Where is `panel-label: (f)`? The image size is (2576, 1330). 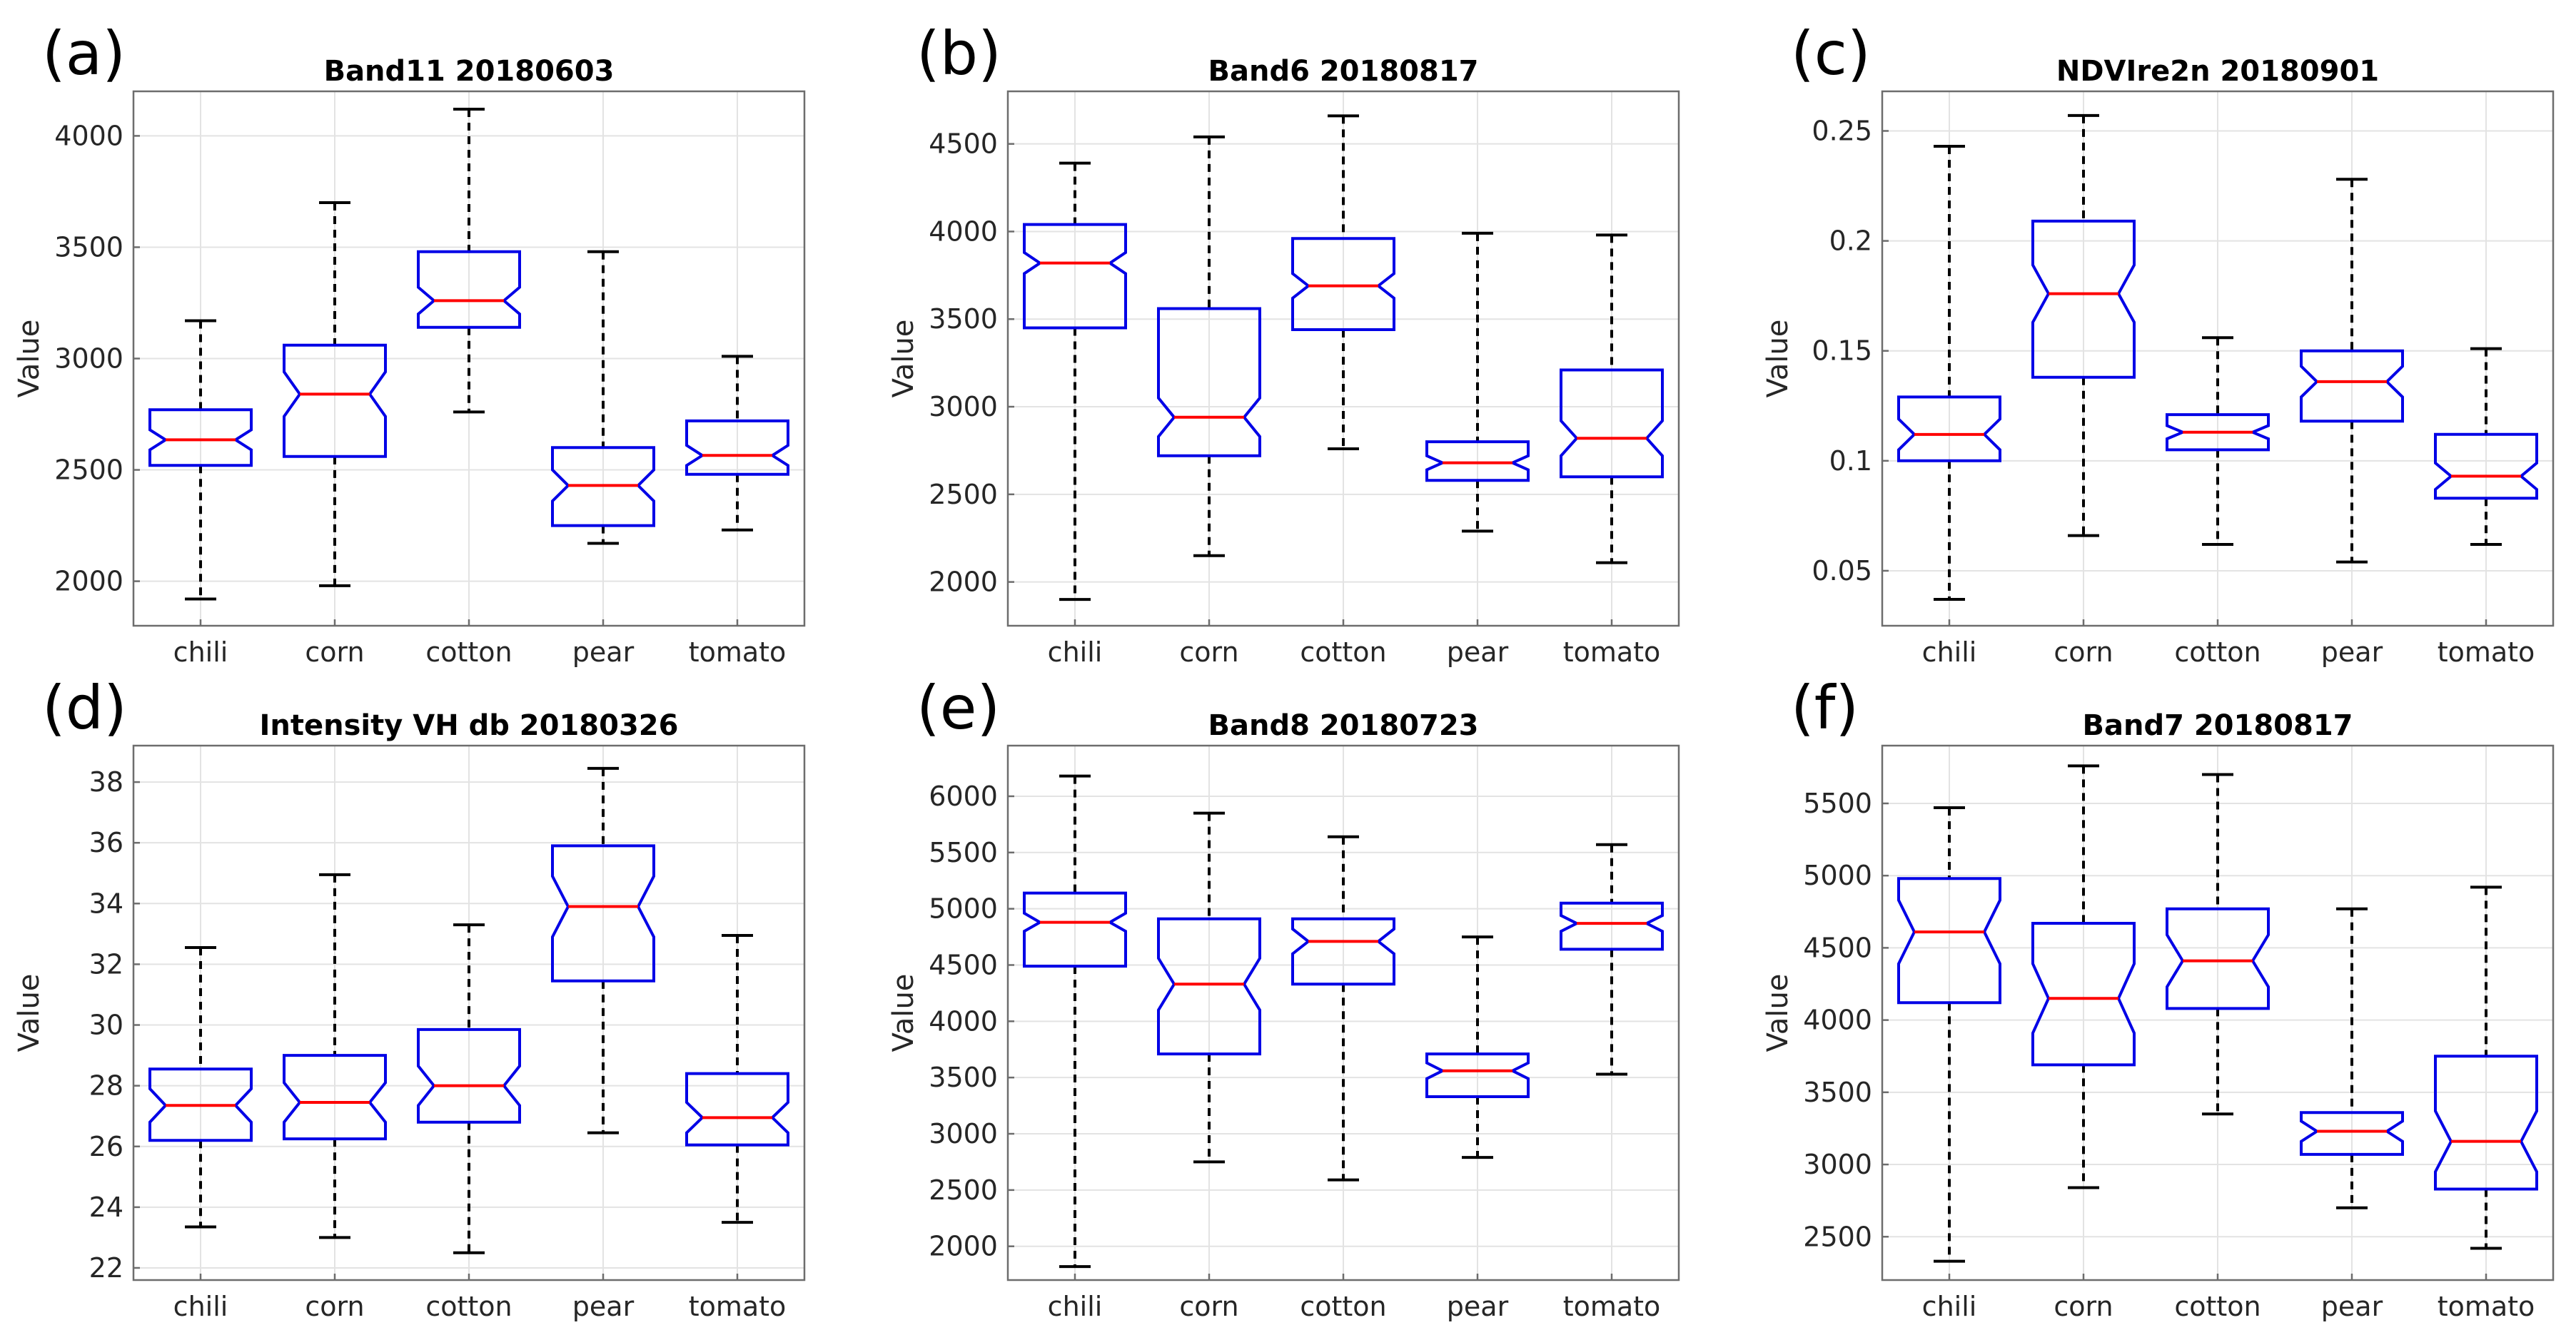
panel-label: (f) is located at coordinates (1825, 708).